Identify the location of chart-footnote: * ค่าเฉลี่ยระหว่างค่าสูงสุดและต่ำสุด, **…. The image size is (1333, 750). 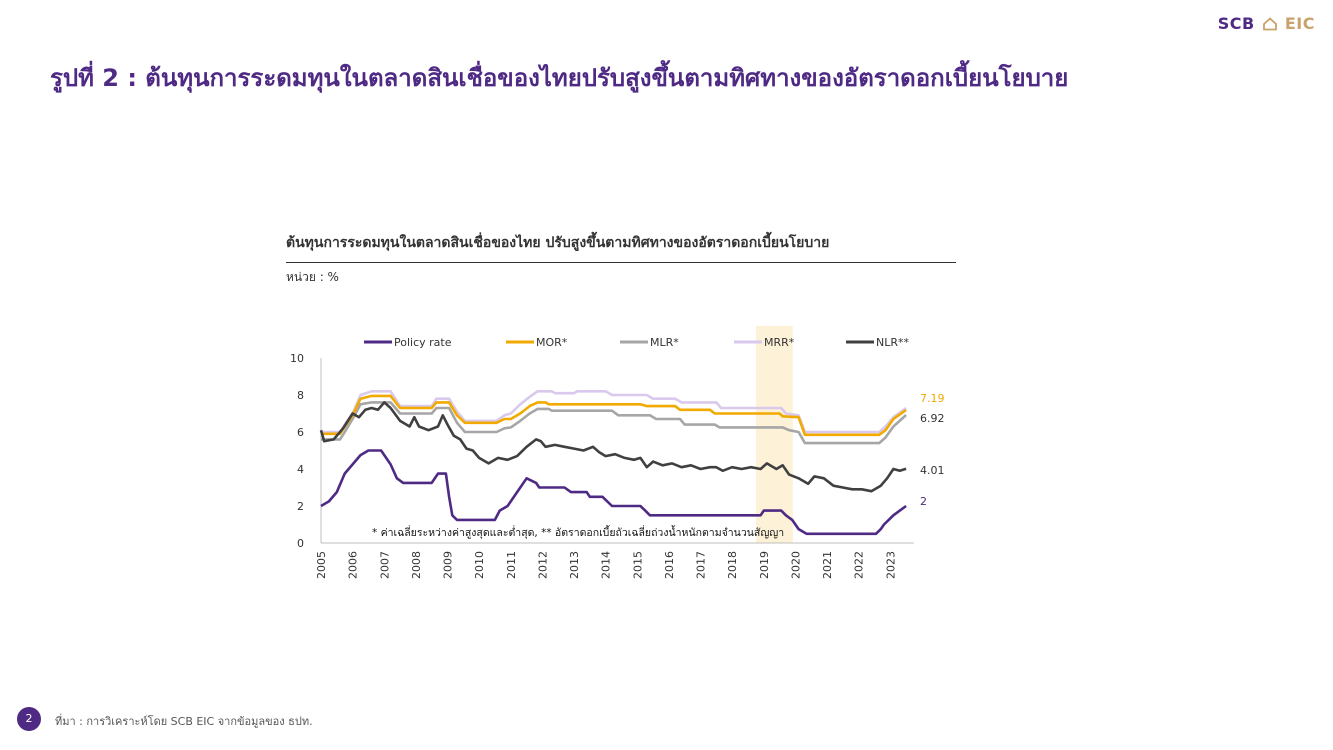
(578, 532).